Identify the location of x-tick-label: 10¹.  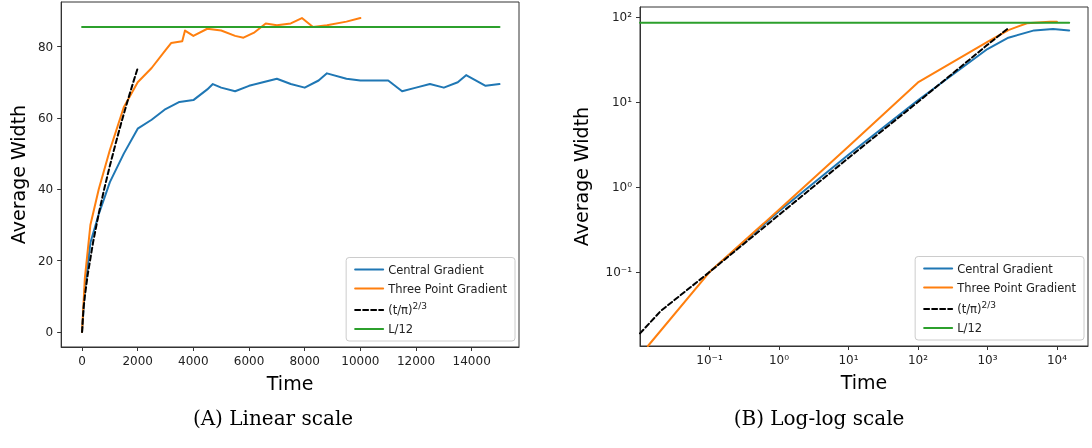
(848, 360).